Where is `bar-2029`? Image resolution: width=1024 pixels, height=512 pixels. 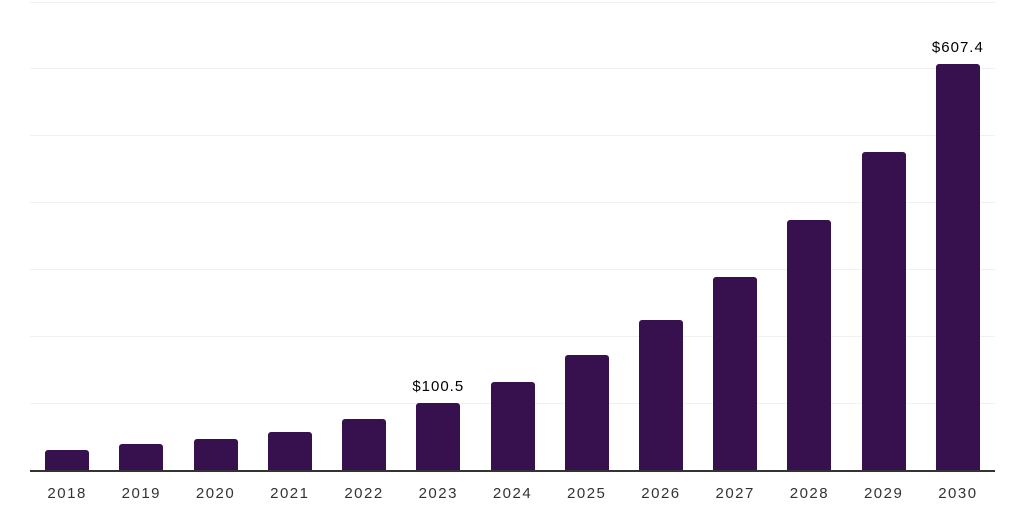
bar-2029 is located at coordinates (883, 311).